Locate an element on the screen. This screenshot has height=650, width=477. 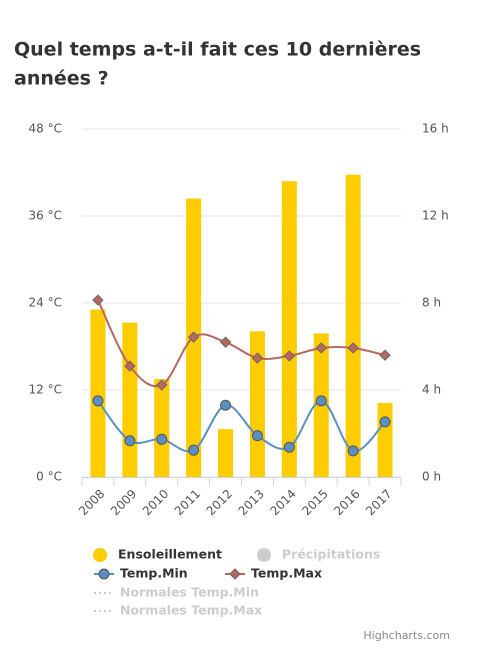
x-tick-label: 2011 is located at coordinates (187, 502).